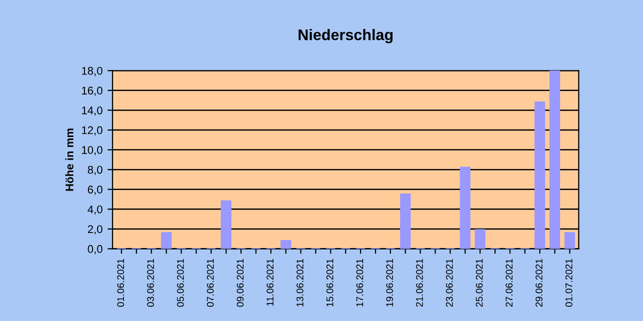 This screenshot has width=643, height=321. Describe the element at coordinates (95, 210) in the screenshot. I see `y-tick-label: 4,0` at that location.